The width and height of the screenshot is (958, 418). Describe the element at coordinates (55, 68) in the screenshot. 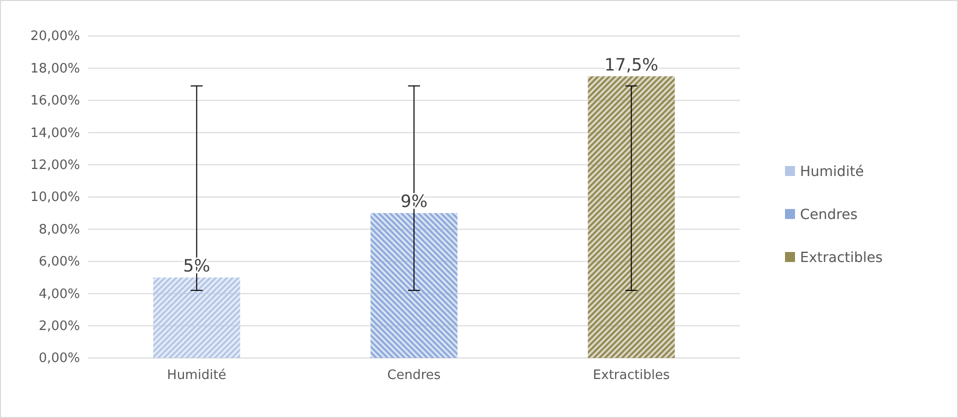

I see `y-tick-label: 18,00%` at that location.